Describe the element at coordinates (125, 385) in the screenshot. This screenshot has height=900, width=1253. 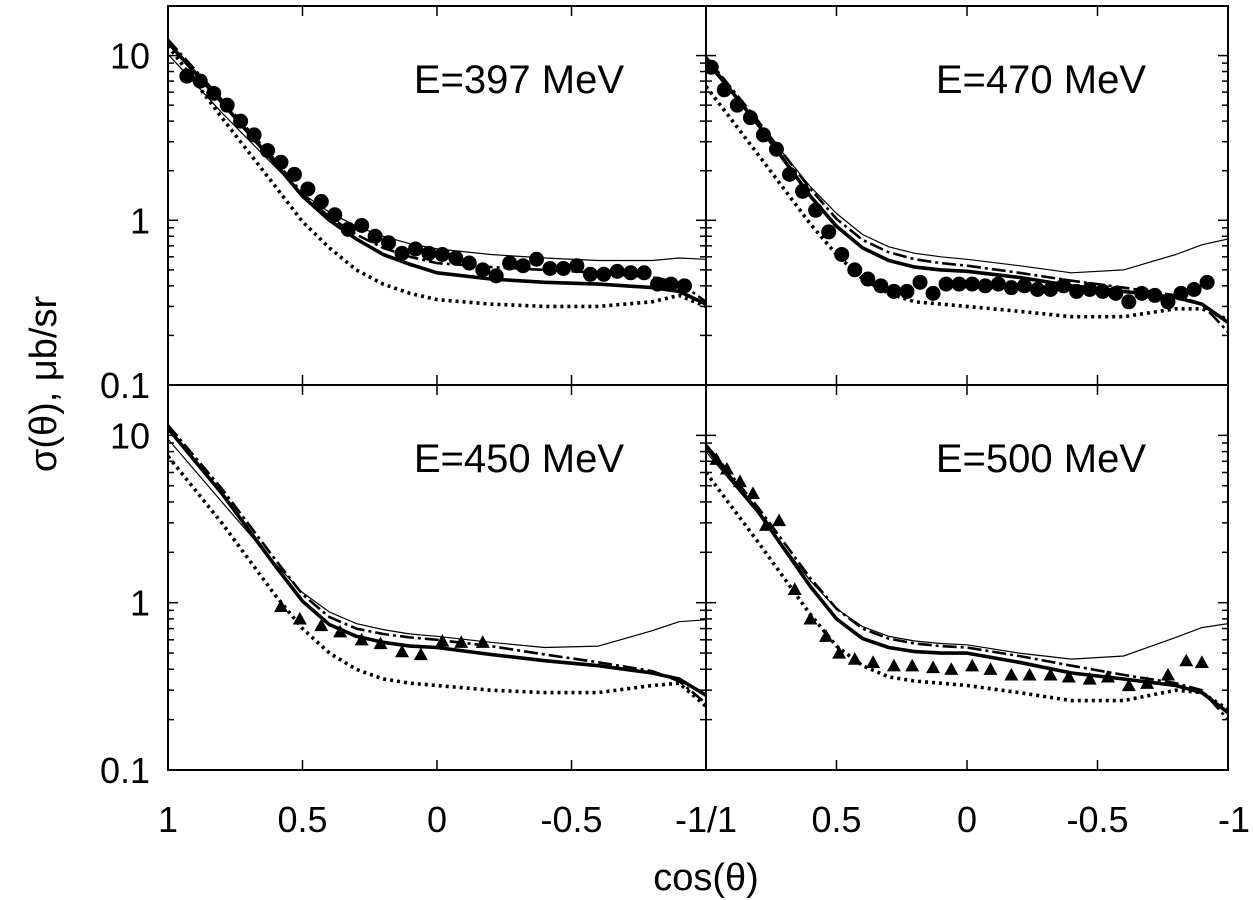
I see `y-tick-label: 0.1` at that location.